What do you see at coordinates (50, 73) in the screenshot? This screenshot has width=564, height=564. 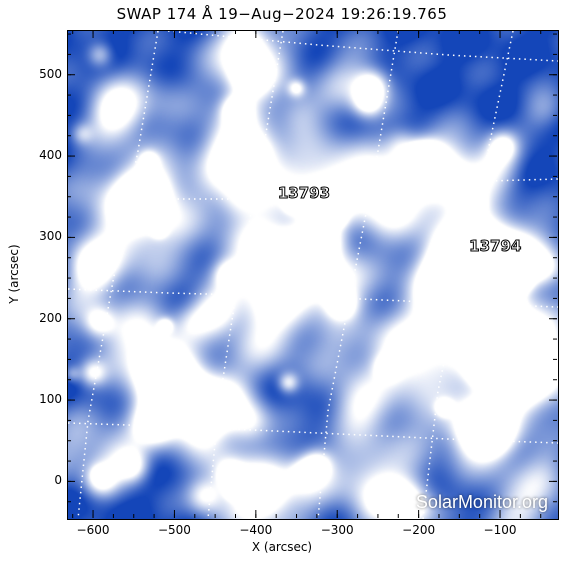 I see `y-tick-label: 500` at bounding box center [50, 73].